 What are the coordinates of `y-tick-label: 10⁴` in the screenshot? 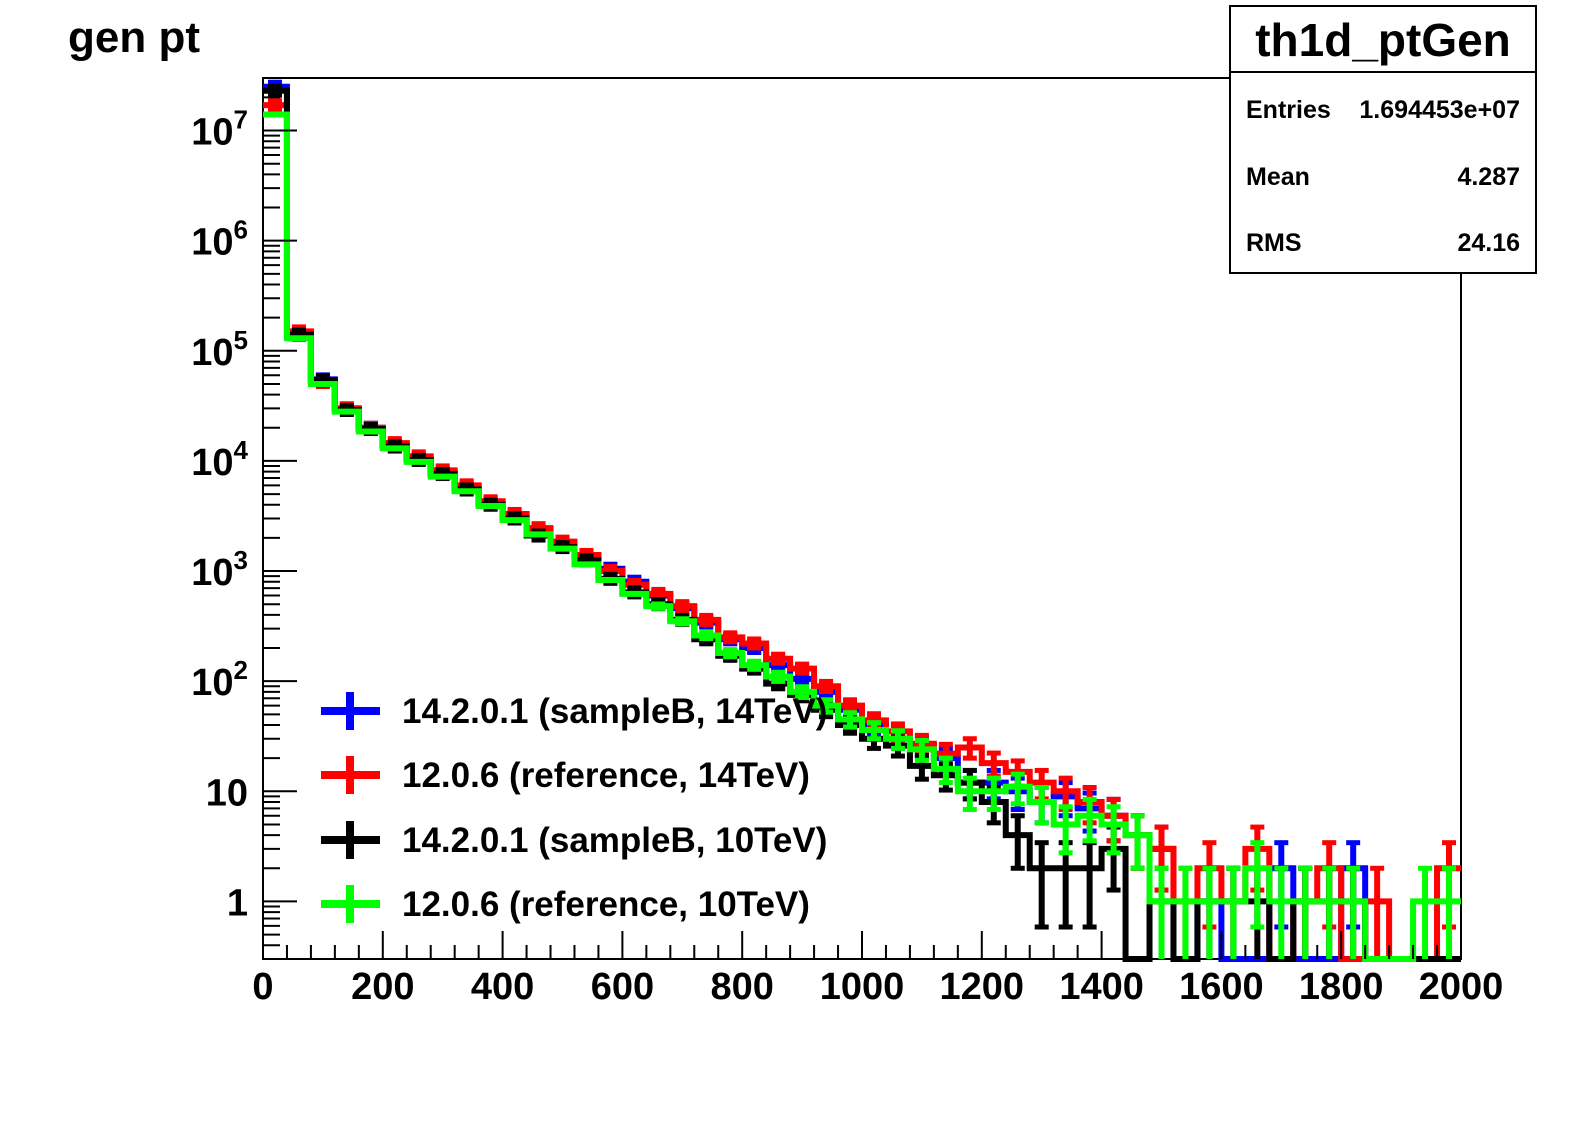 It's located at (219, 459).